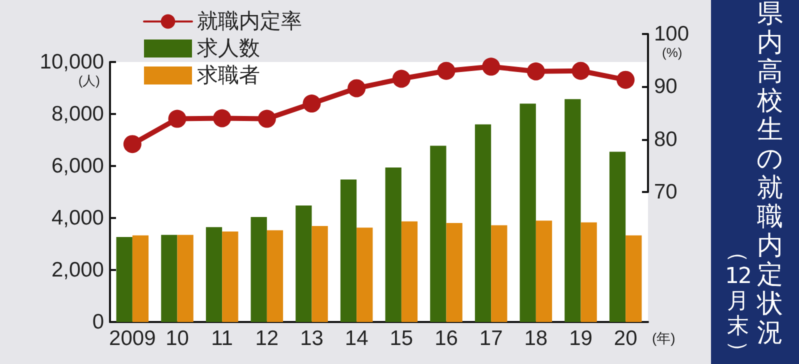  What do you see at coordinates (770, 174) in the screenshot?
I see `chart-title: 県内高校生の就職内定状況` at bounding box center [770, 174].